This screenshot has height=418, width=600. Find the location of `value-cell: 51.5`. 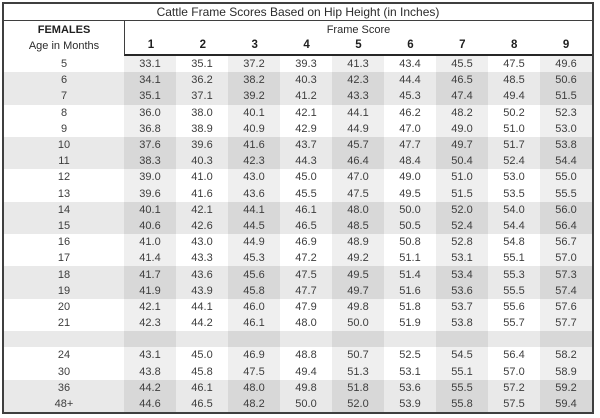

value-cell: 51.5 is located at coordinates (462, 193).